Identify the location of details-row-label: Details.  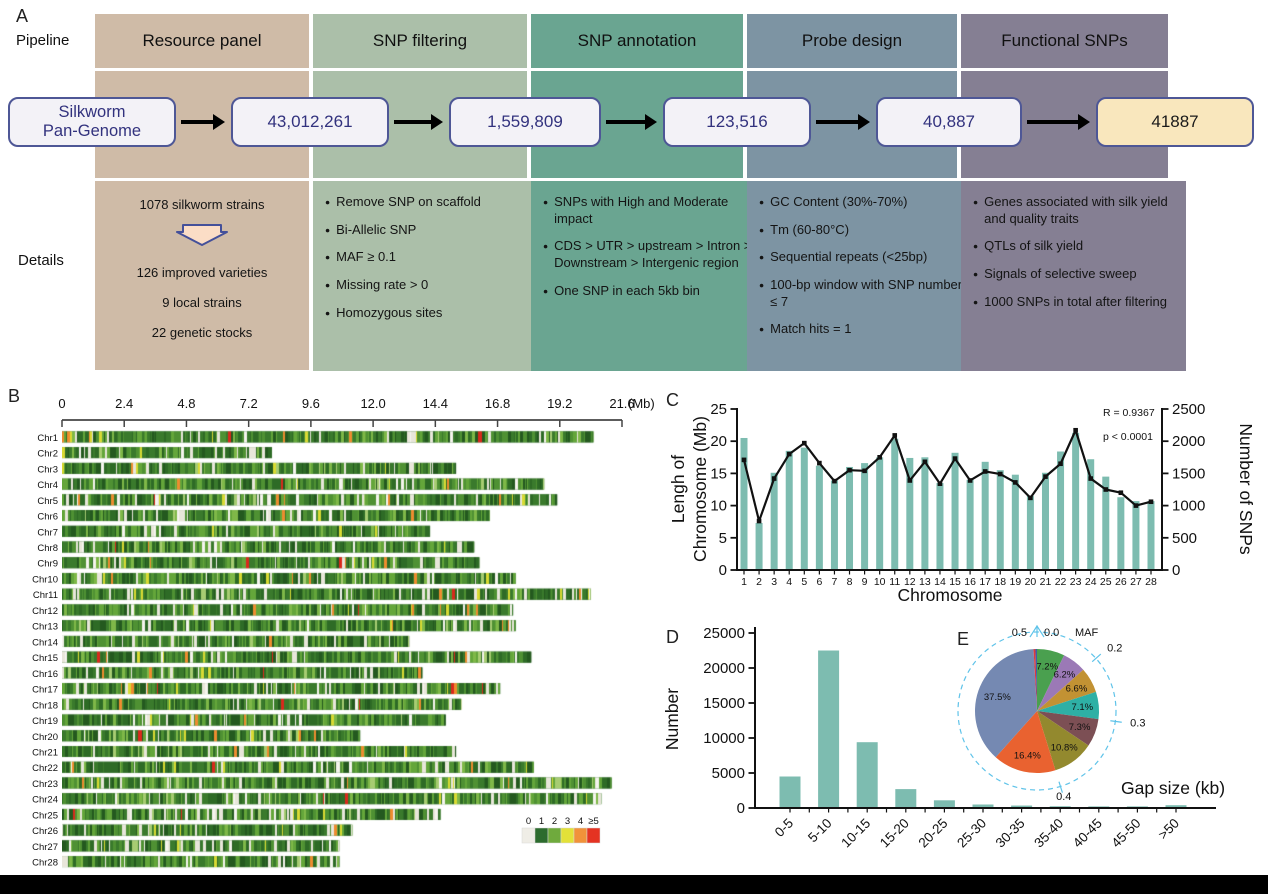
(41, 260).